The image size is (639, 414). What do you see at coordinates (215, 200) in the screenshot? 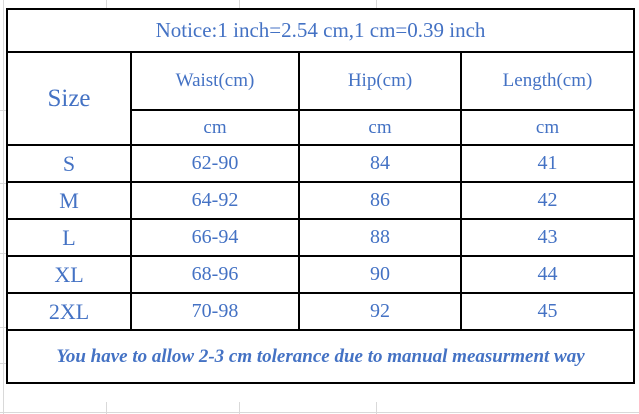
I see `waist-value: 64-92` at bounding box center [215, 200].